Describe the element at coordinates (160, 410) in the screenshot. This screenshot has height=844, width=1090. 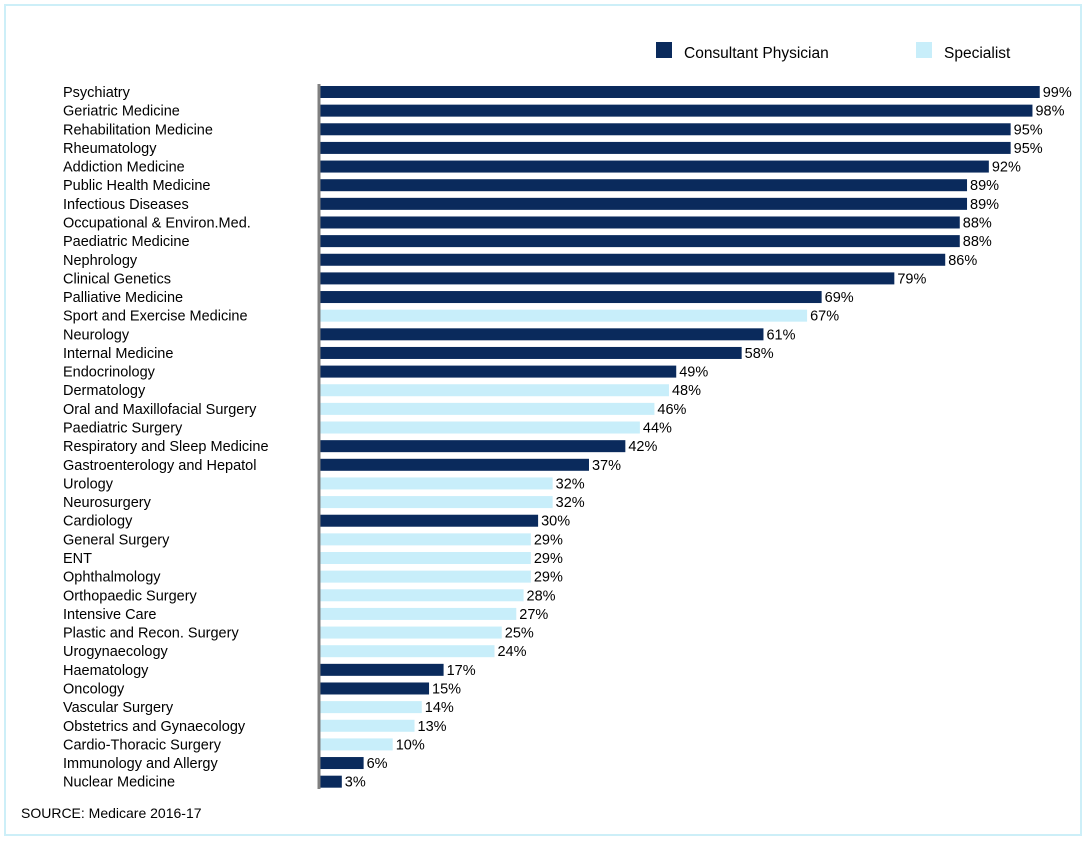
I see `category-label-oral-and-maxillofacial-surgery: Oral and Maxillofacial Surgery` at that location.